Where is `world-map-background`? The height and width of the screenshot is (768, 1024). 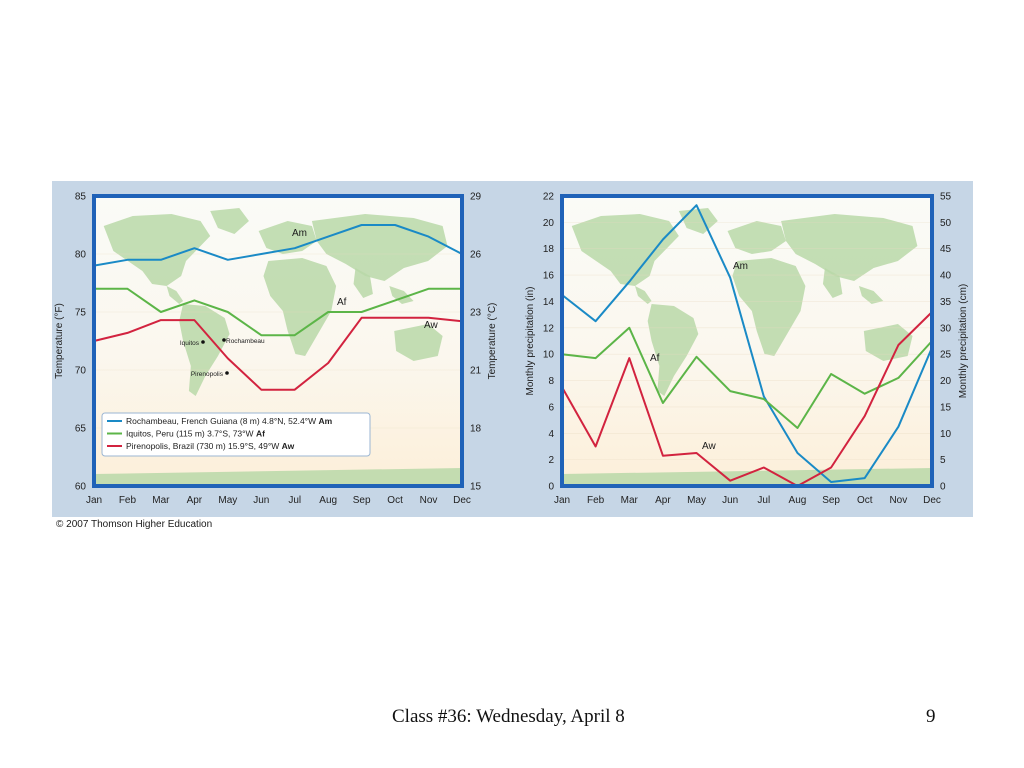
world-map-background is located at coordinates (747, 347).